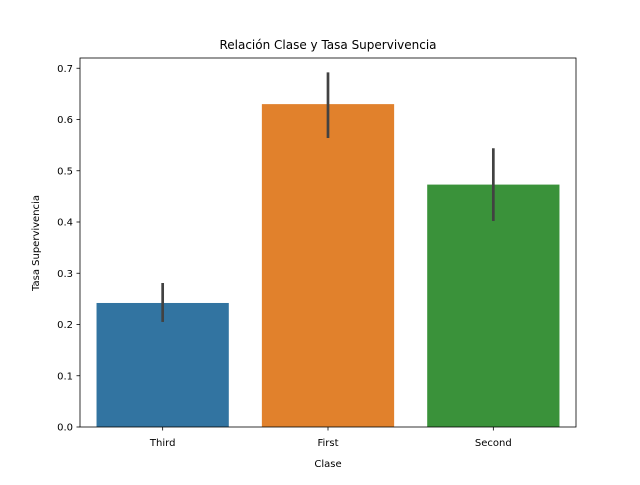  What do you see at coordinates (65, 120) in the screenshot?
I see `y-tick-label: 0.6` at bounding box center [65, 120].